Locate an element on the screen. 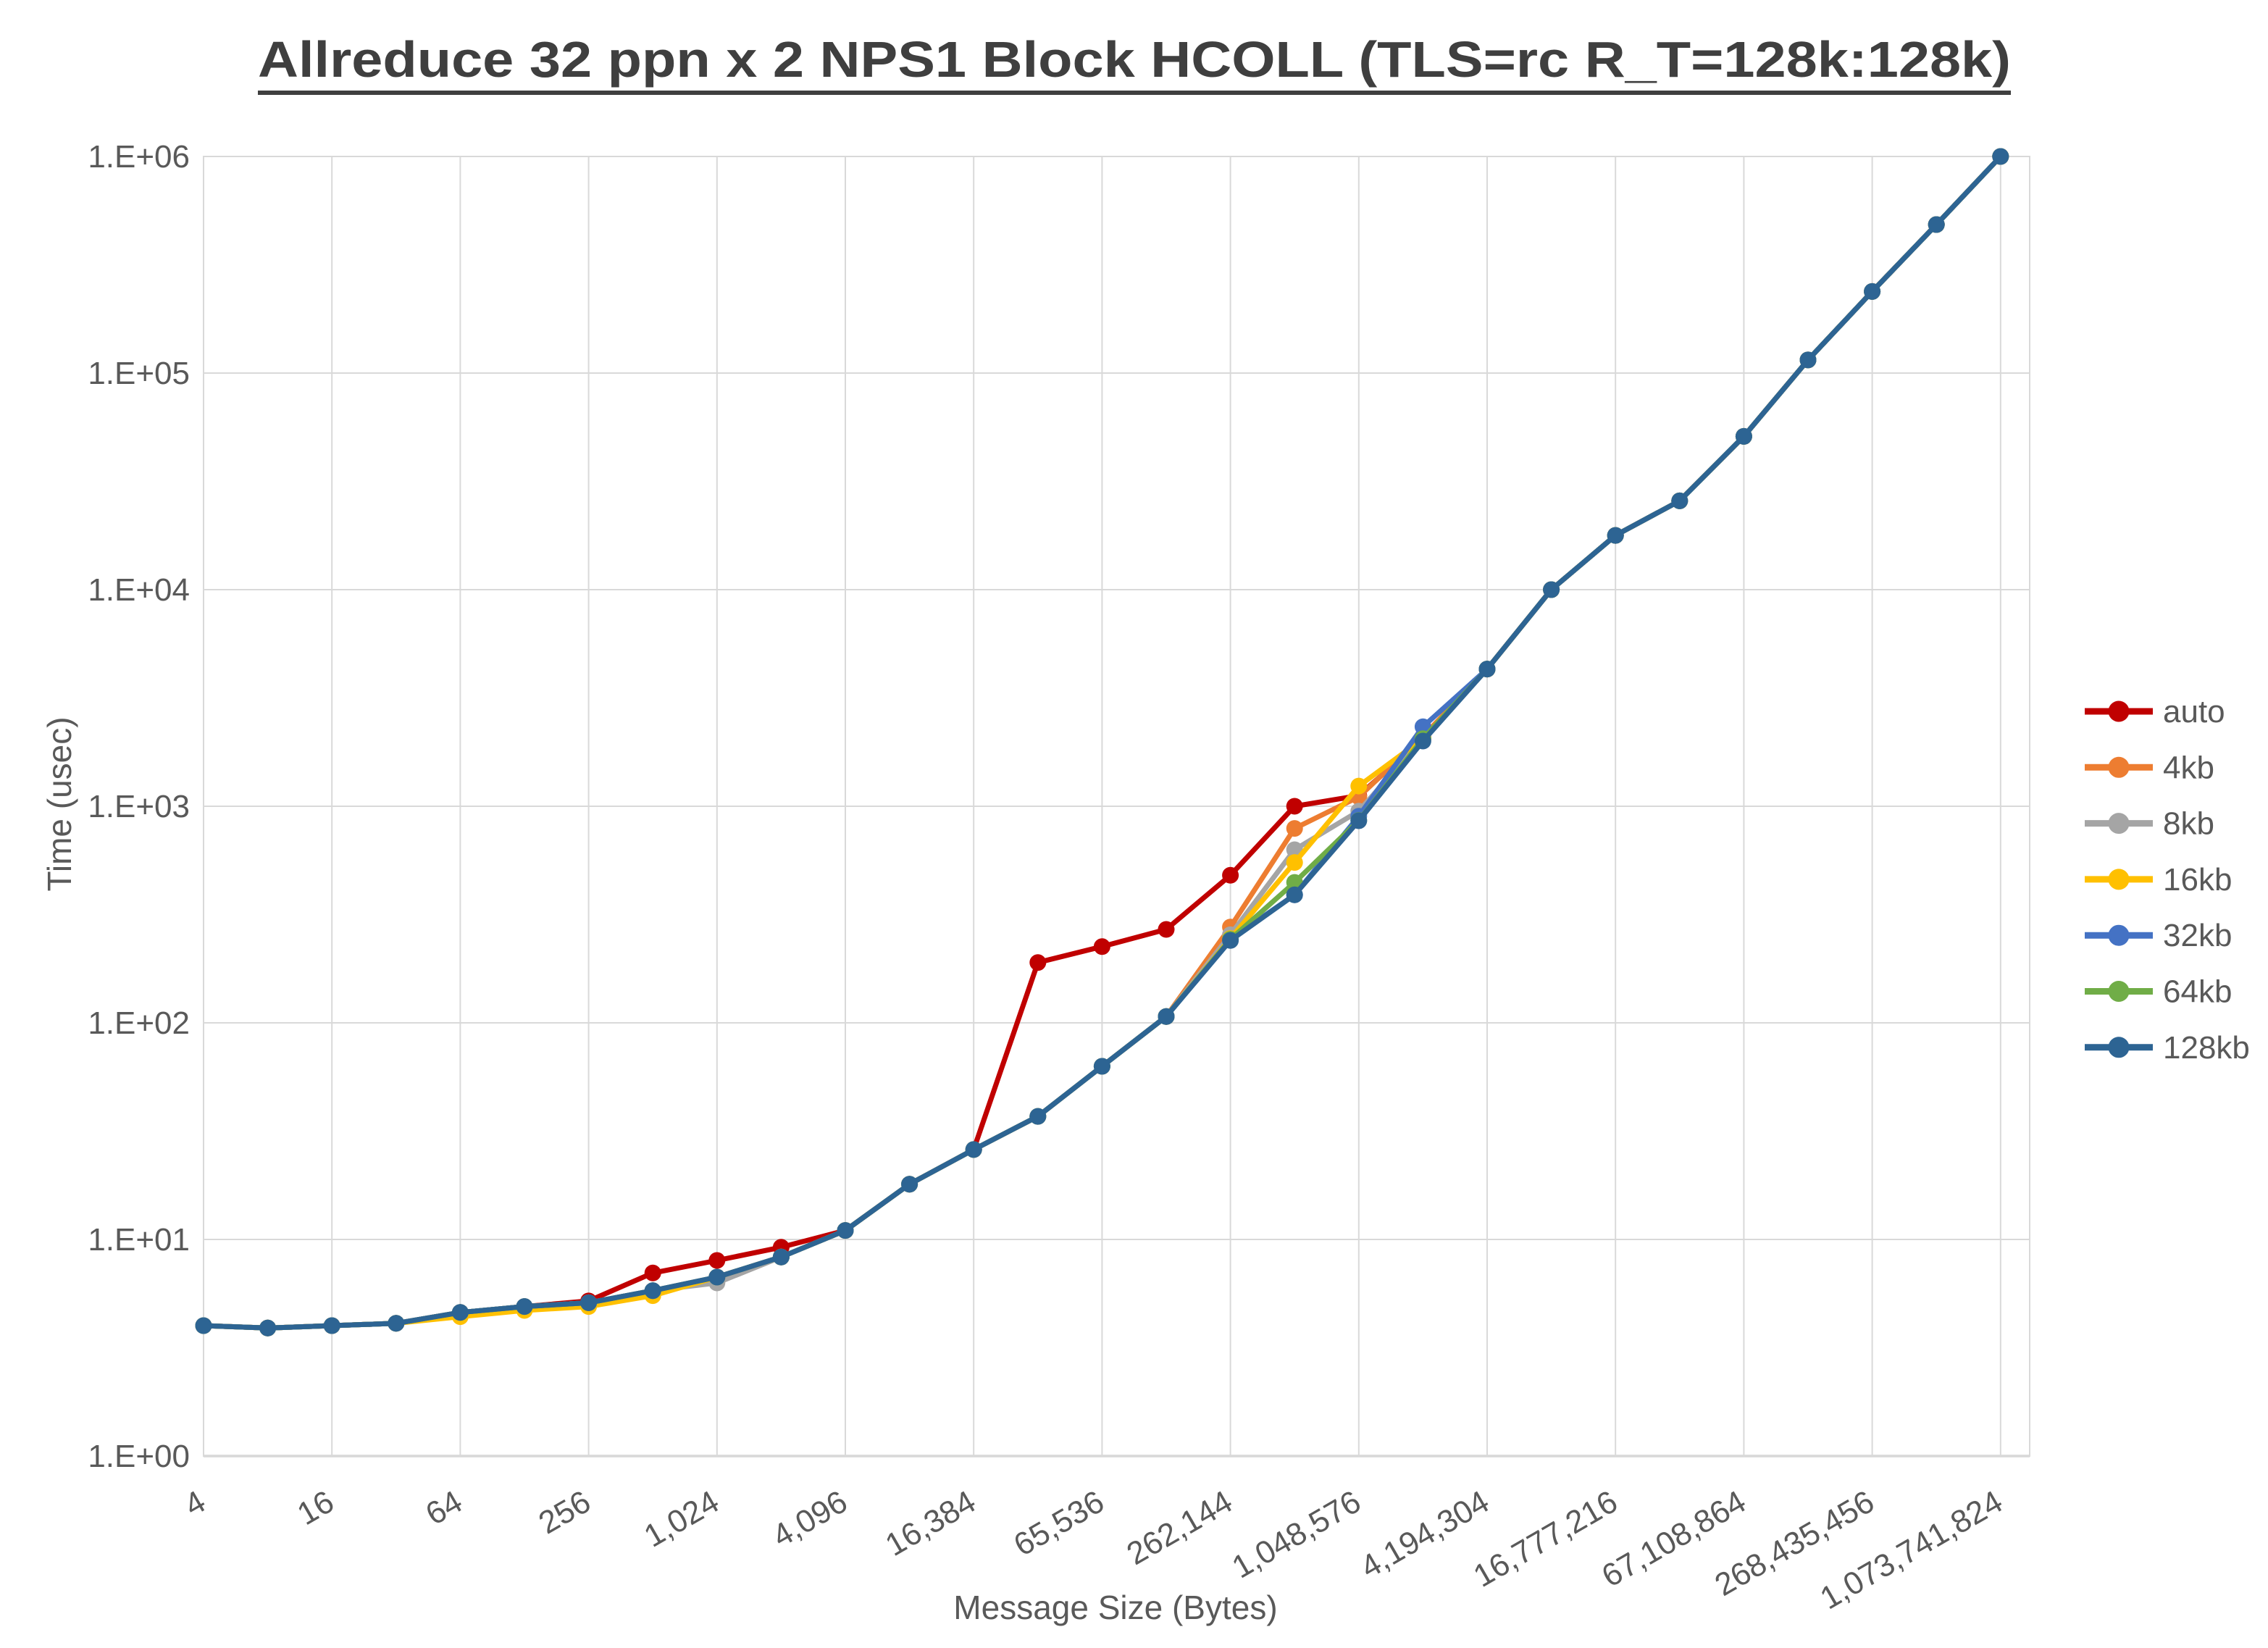 The image size is (2268, 1648). chart-legend: auto 4kb 8kb 16kb 32kb 64kb 128kb is located at coordinates (2168, 880).